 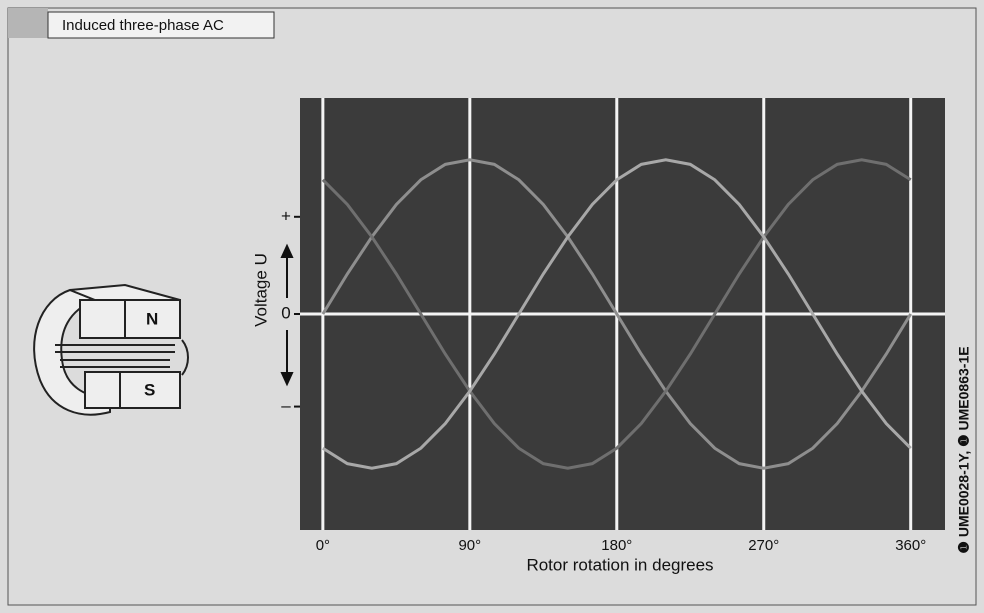 What do you see at coordinates (260, 290) in the screenshot?
I see `y-axis-label: Voltage U` at bounding box center [260, 290].